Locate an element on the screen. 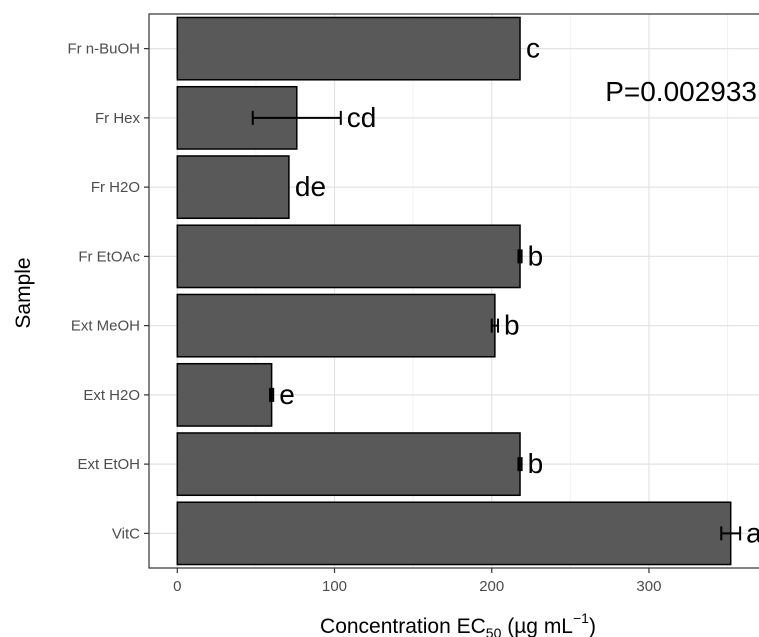 The width and height of the screenshot is (759, 637). significance-letter: c is located at coordinates (533, 48).